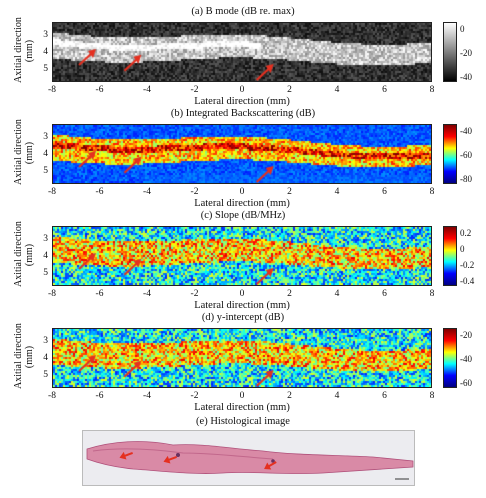 This screenshot has height=498, width=486. What do you see at coordinates (466, 179) in the screenshot?
I see `colorbar-tick-label: -80` at bounding box center [466, 179].